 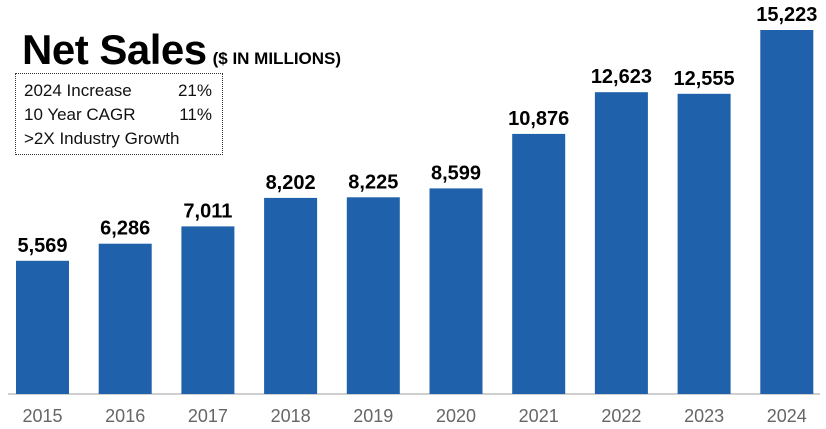 What do you see at coordinates (538, 119) in the screenshot?
I see `value-label-2021: 10,876` at bounding box center [538, 119].